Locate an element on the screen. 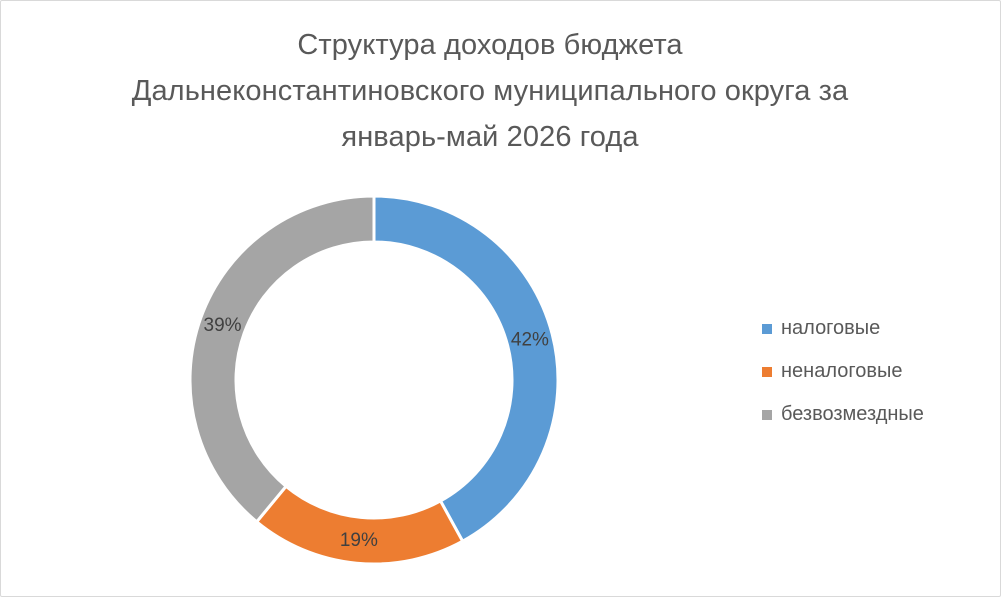  legend-item-non-taxes: неналоговые is located at coordinates (843, 371).